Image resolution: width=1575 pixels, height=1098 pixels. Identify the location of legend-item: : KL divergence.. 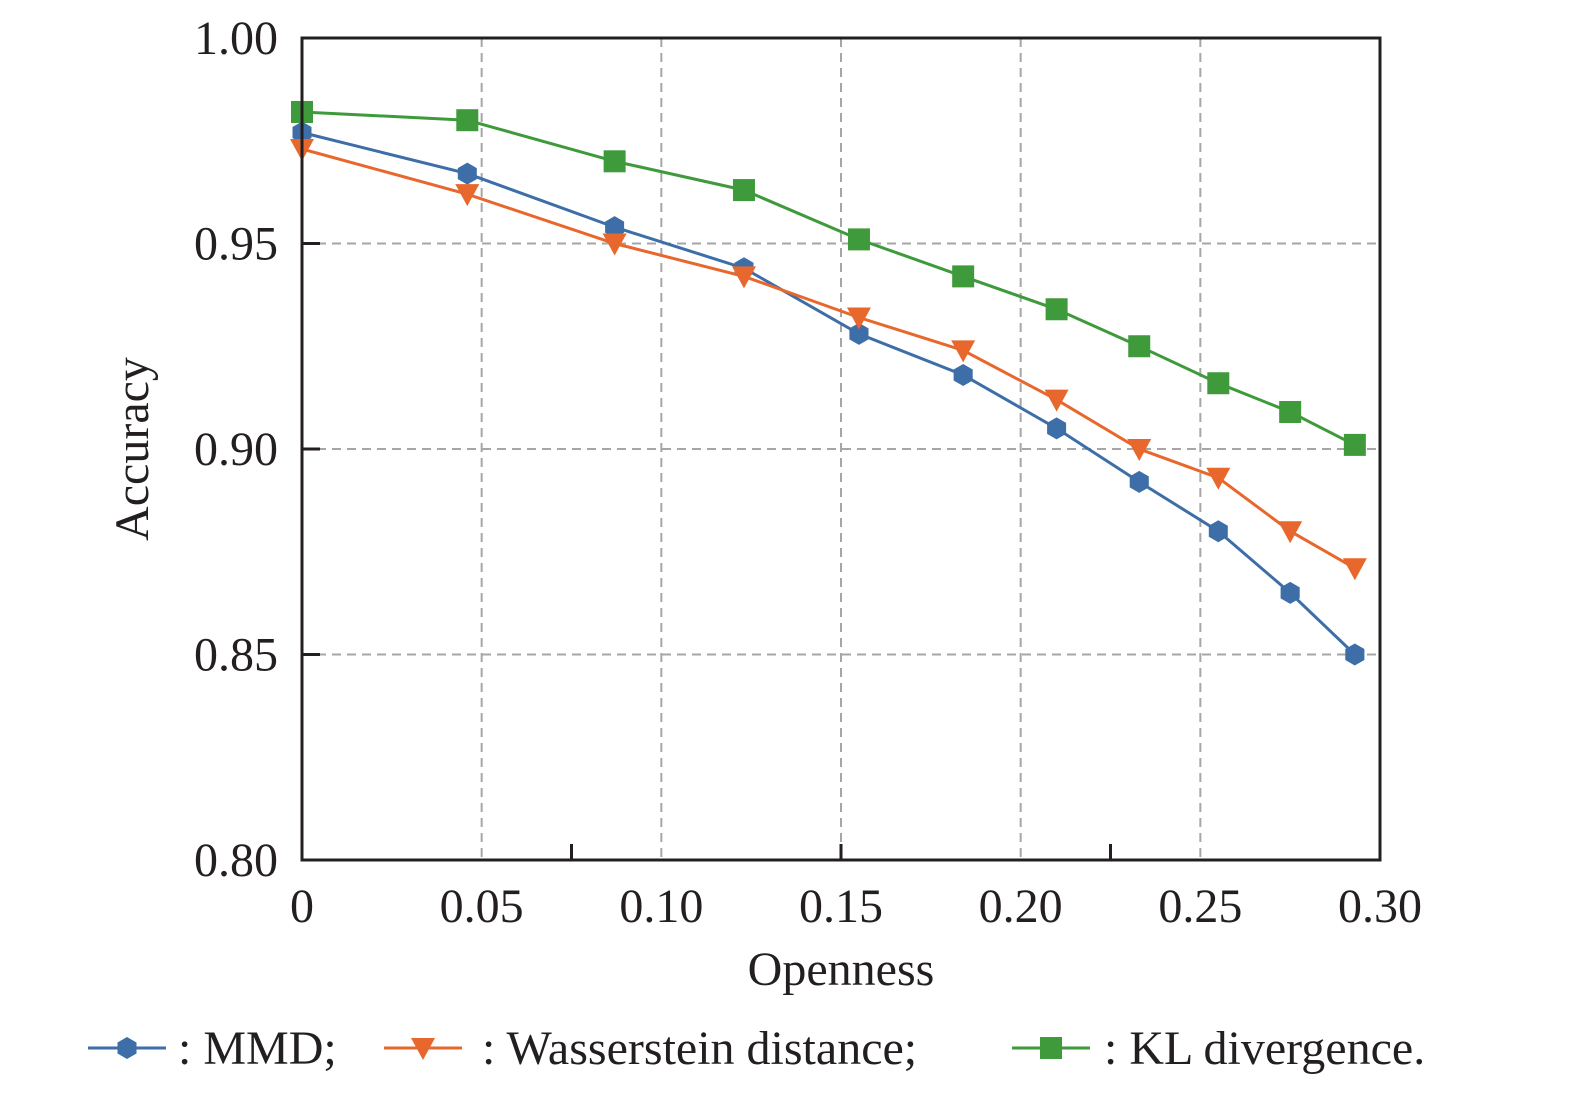
(1218, 1048).